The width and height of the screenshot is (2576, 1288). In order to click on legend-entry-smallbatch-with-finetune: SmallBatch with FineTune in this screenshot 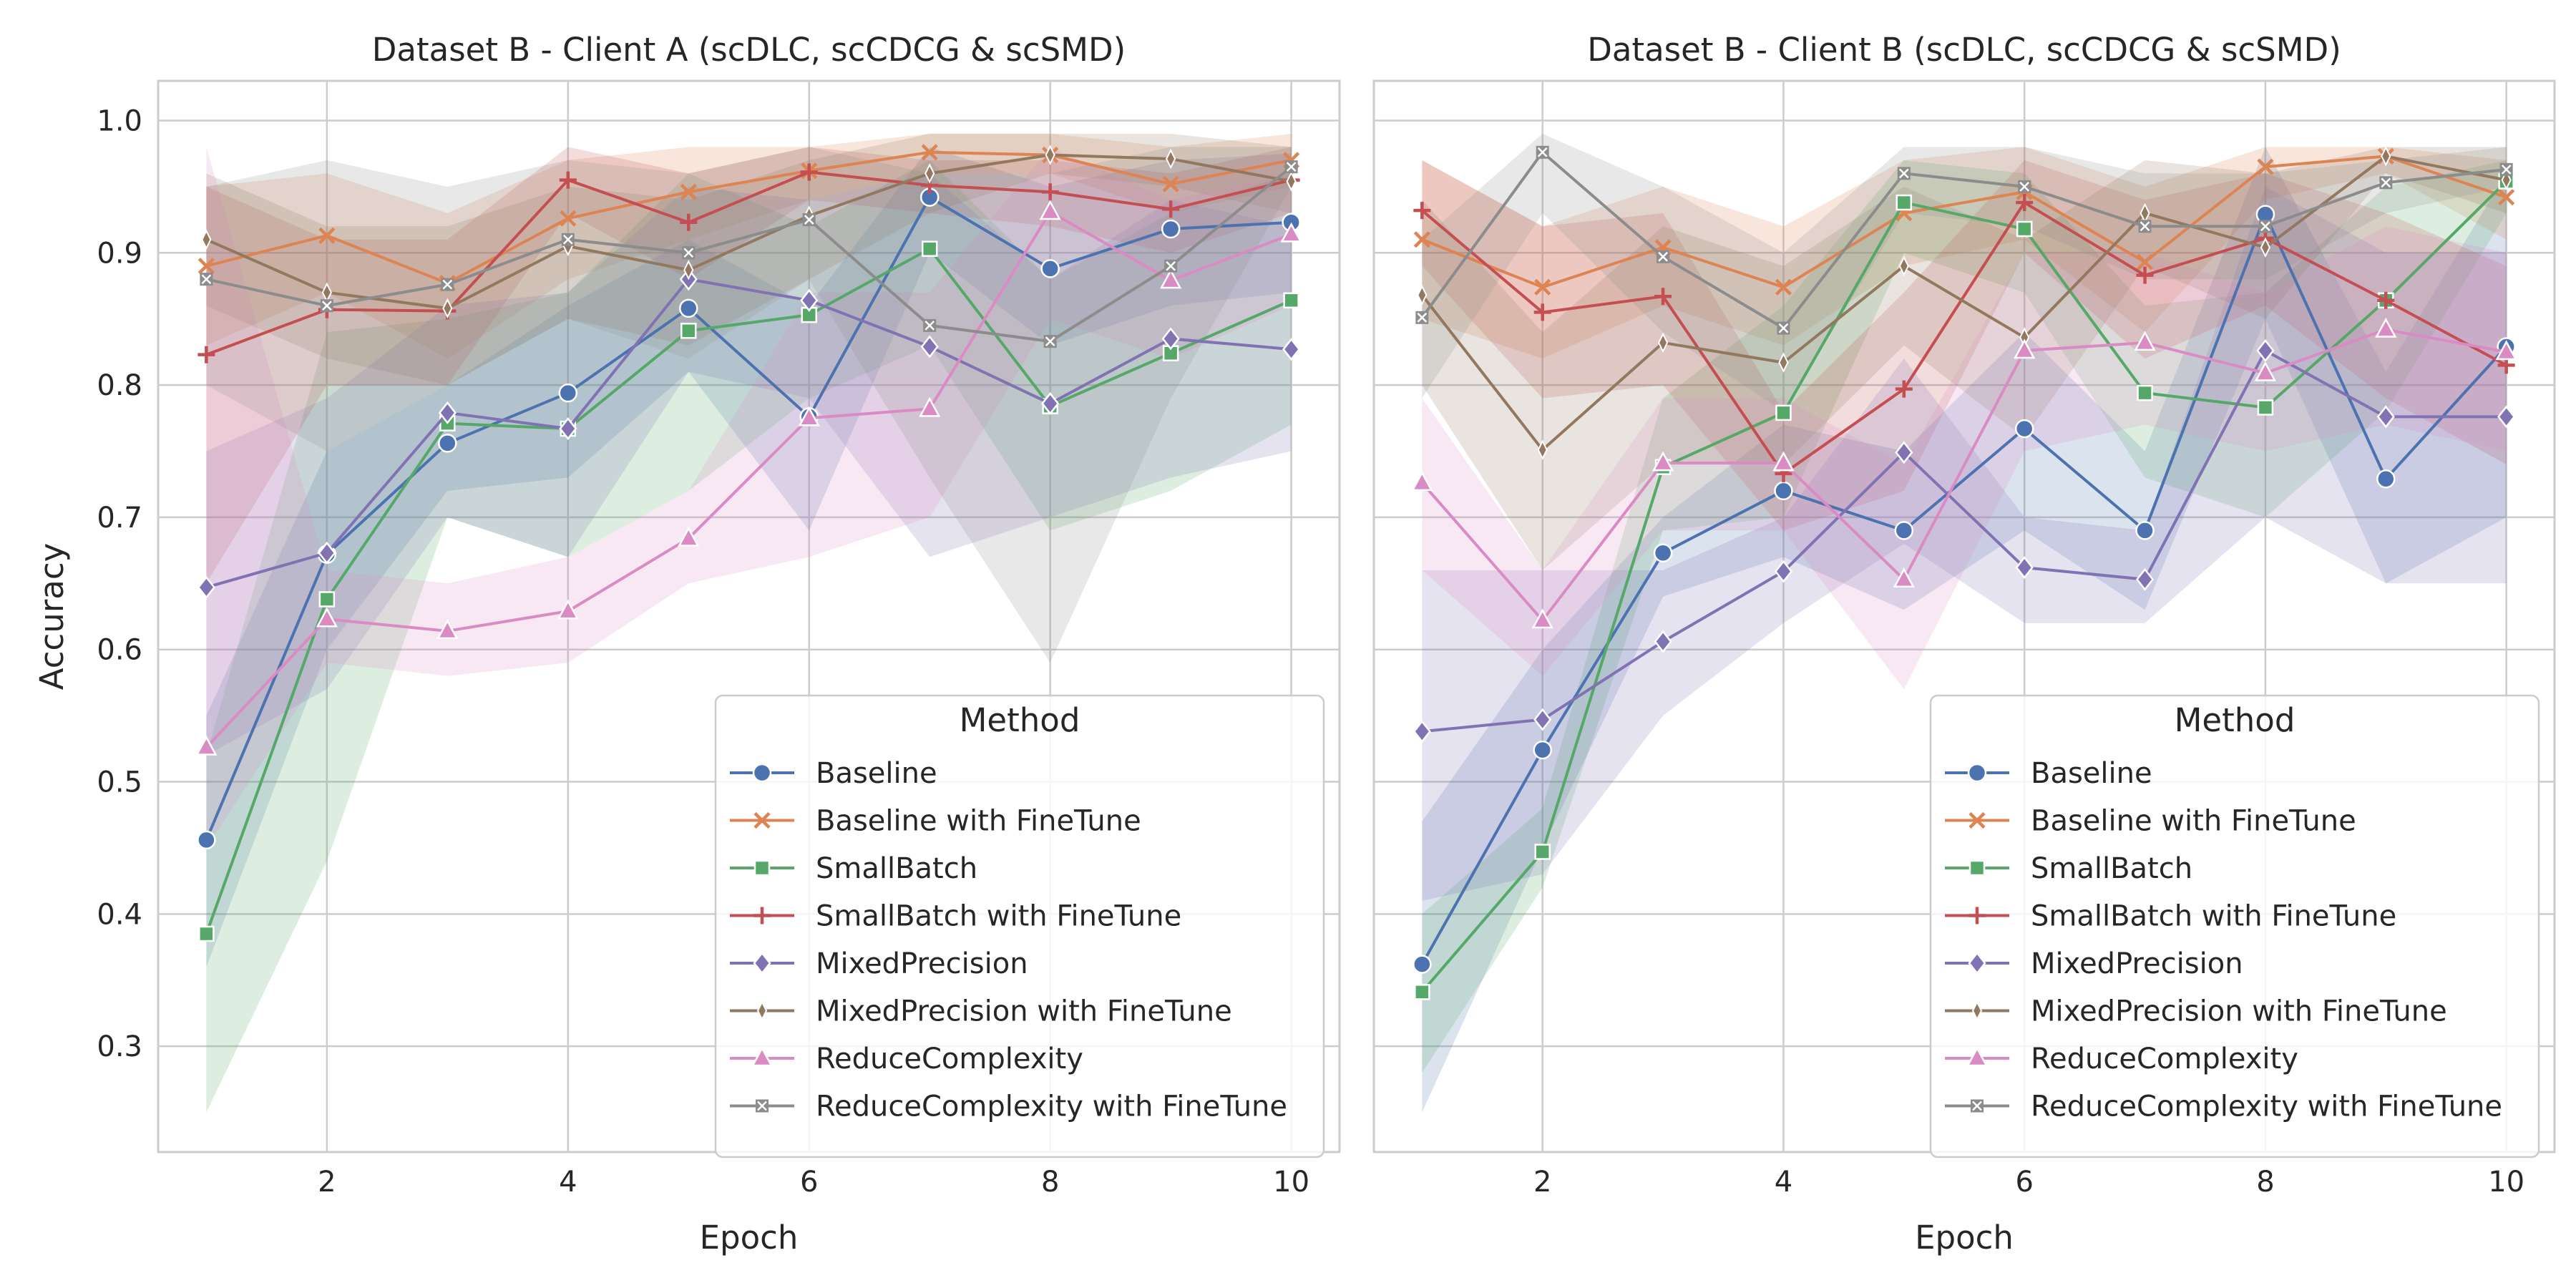, I will do `click(955, 916)`.